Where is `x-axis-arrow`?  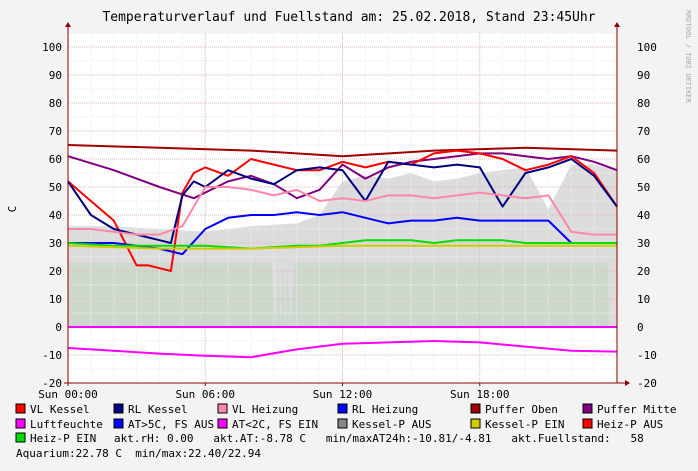 x-axis-arrow is located at coordinates (627, 383).